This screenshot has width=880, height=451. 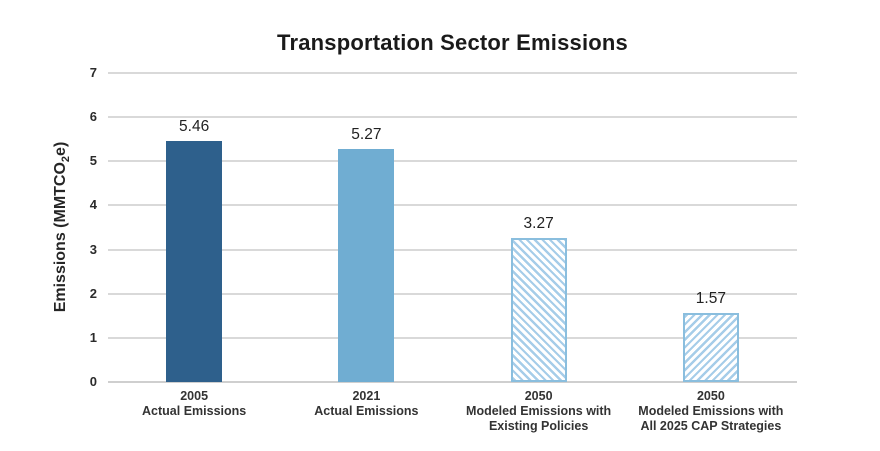 I want to click on y-tick-label-1: 1, so click(x=93, y=337).